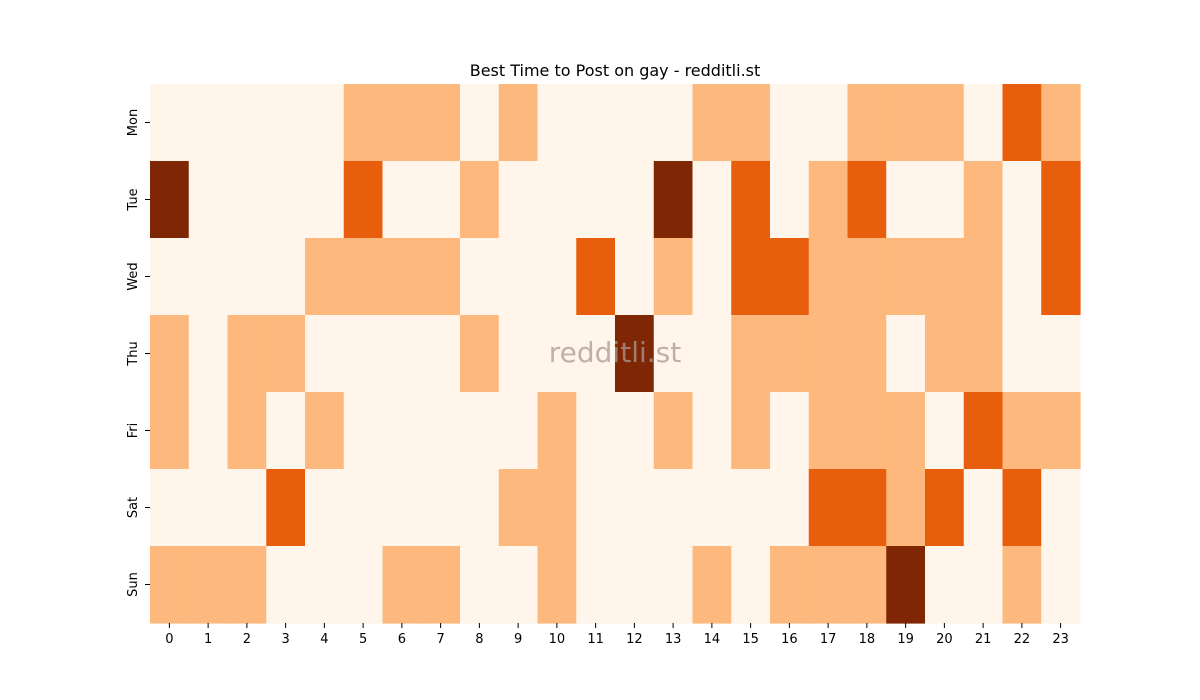 The image size is (1200, 700). What do you see at coordinates (615, 70) in the screenshot?
I see `chart-title: Best Time to Post on gay - redditli.st` at bounding box center [615, 70].